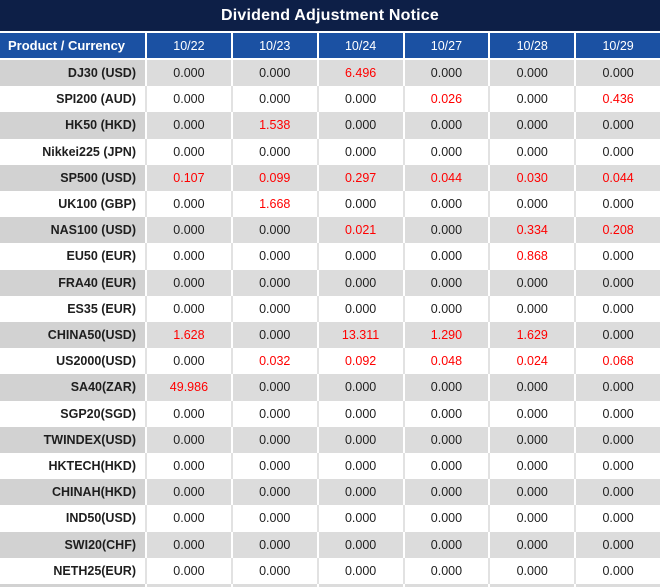 The height and width of the screenshot is (587, 660). What do you see at coordinates (531, 256) in the screenshot?
I see `value-cell: 0.868` at bounding box center [531, 256].